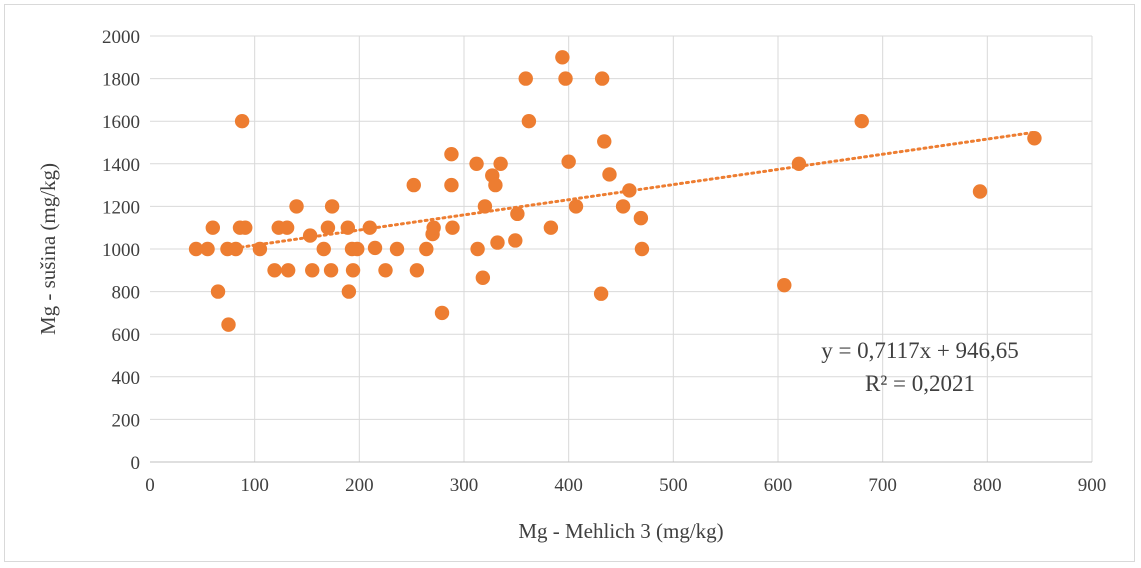  I want to click on x-tick-label: 500, so click(673, 485).